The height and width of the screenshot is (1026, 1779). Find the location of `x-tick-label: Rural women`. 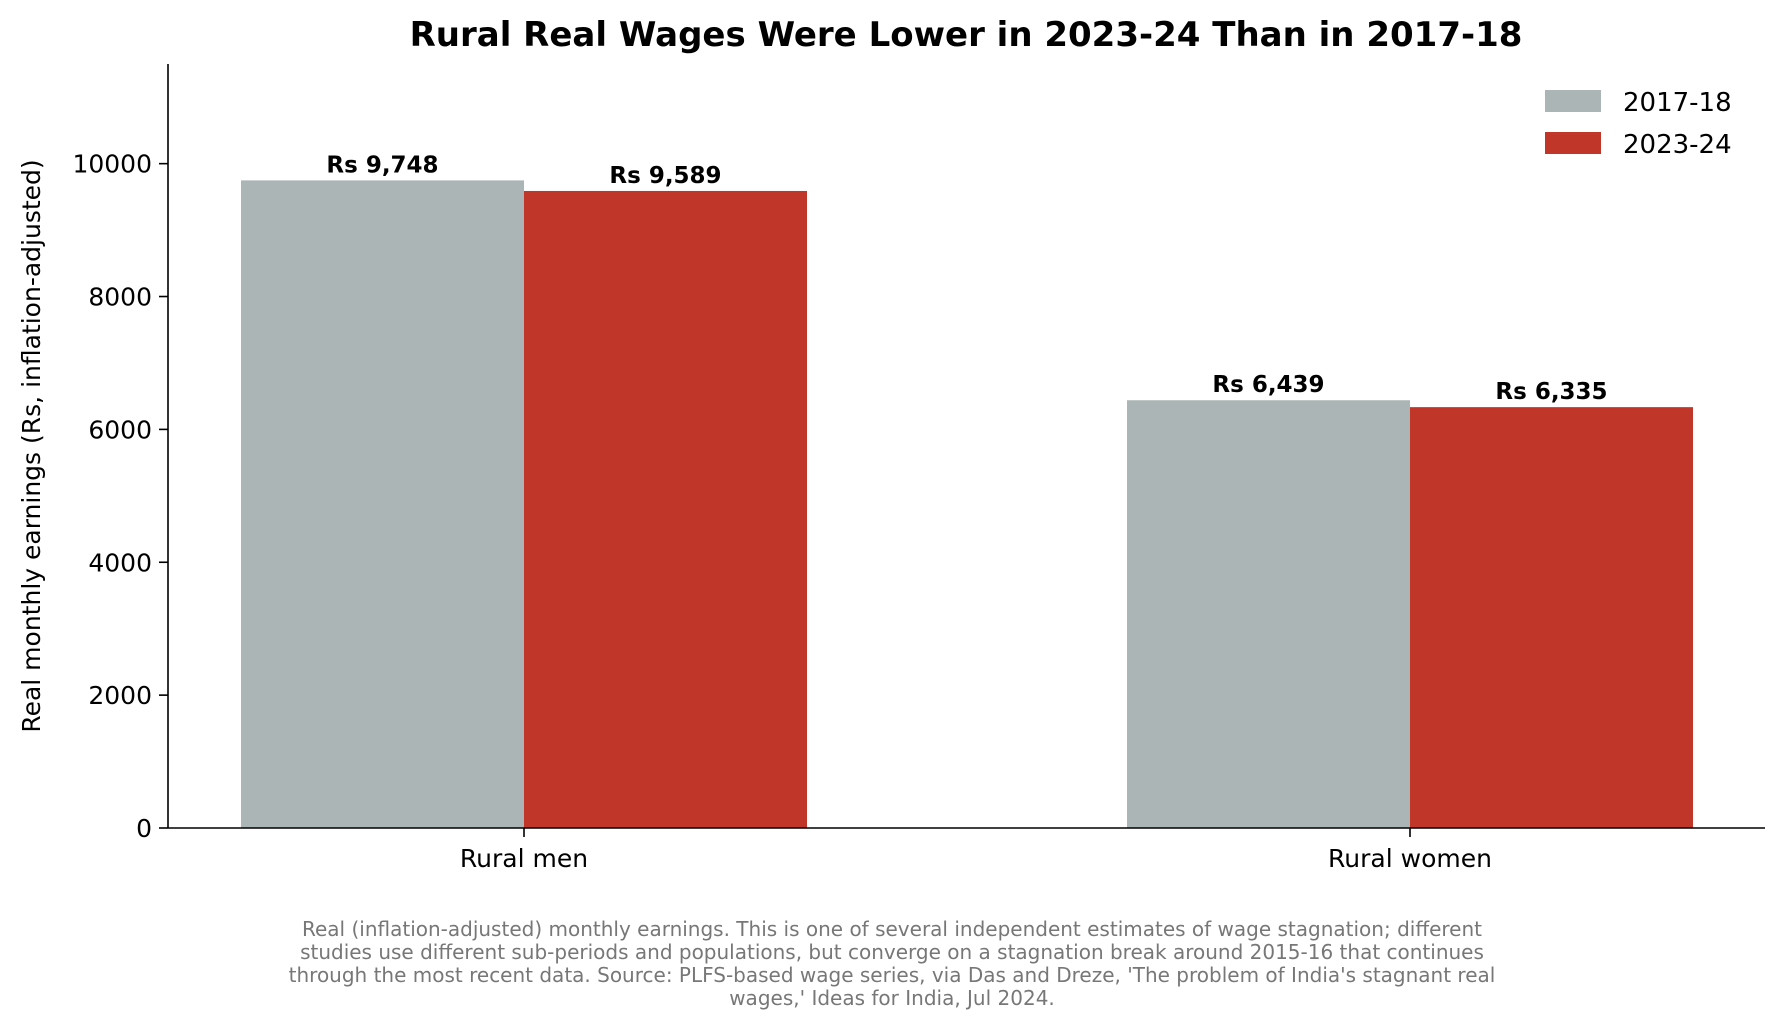

x-tick-label: Rural women is located at coordinates (1410, 858).